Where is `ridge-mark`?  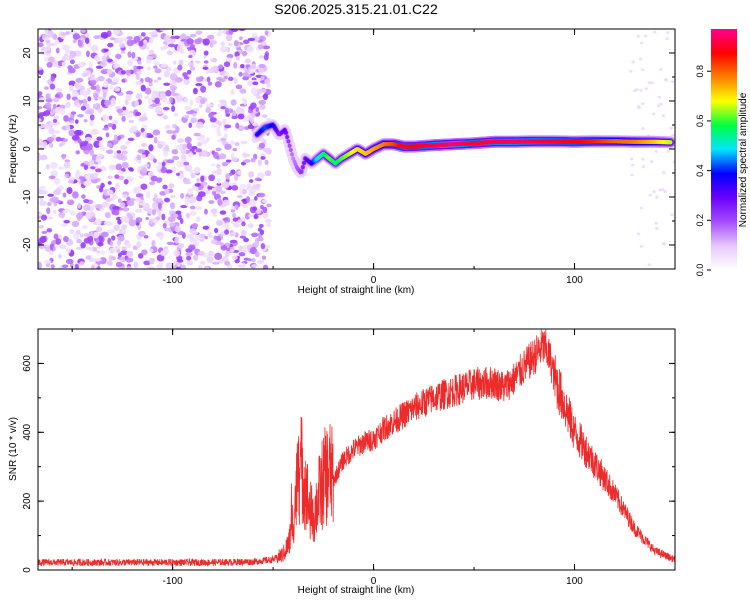 ridge-mark is located at coordinates (285, 132).